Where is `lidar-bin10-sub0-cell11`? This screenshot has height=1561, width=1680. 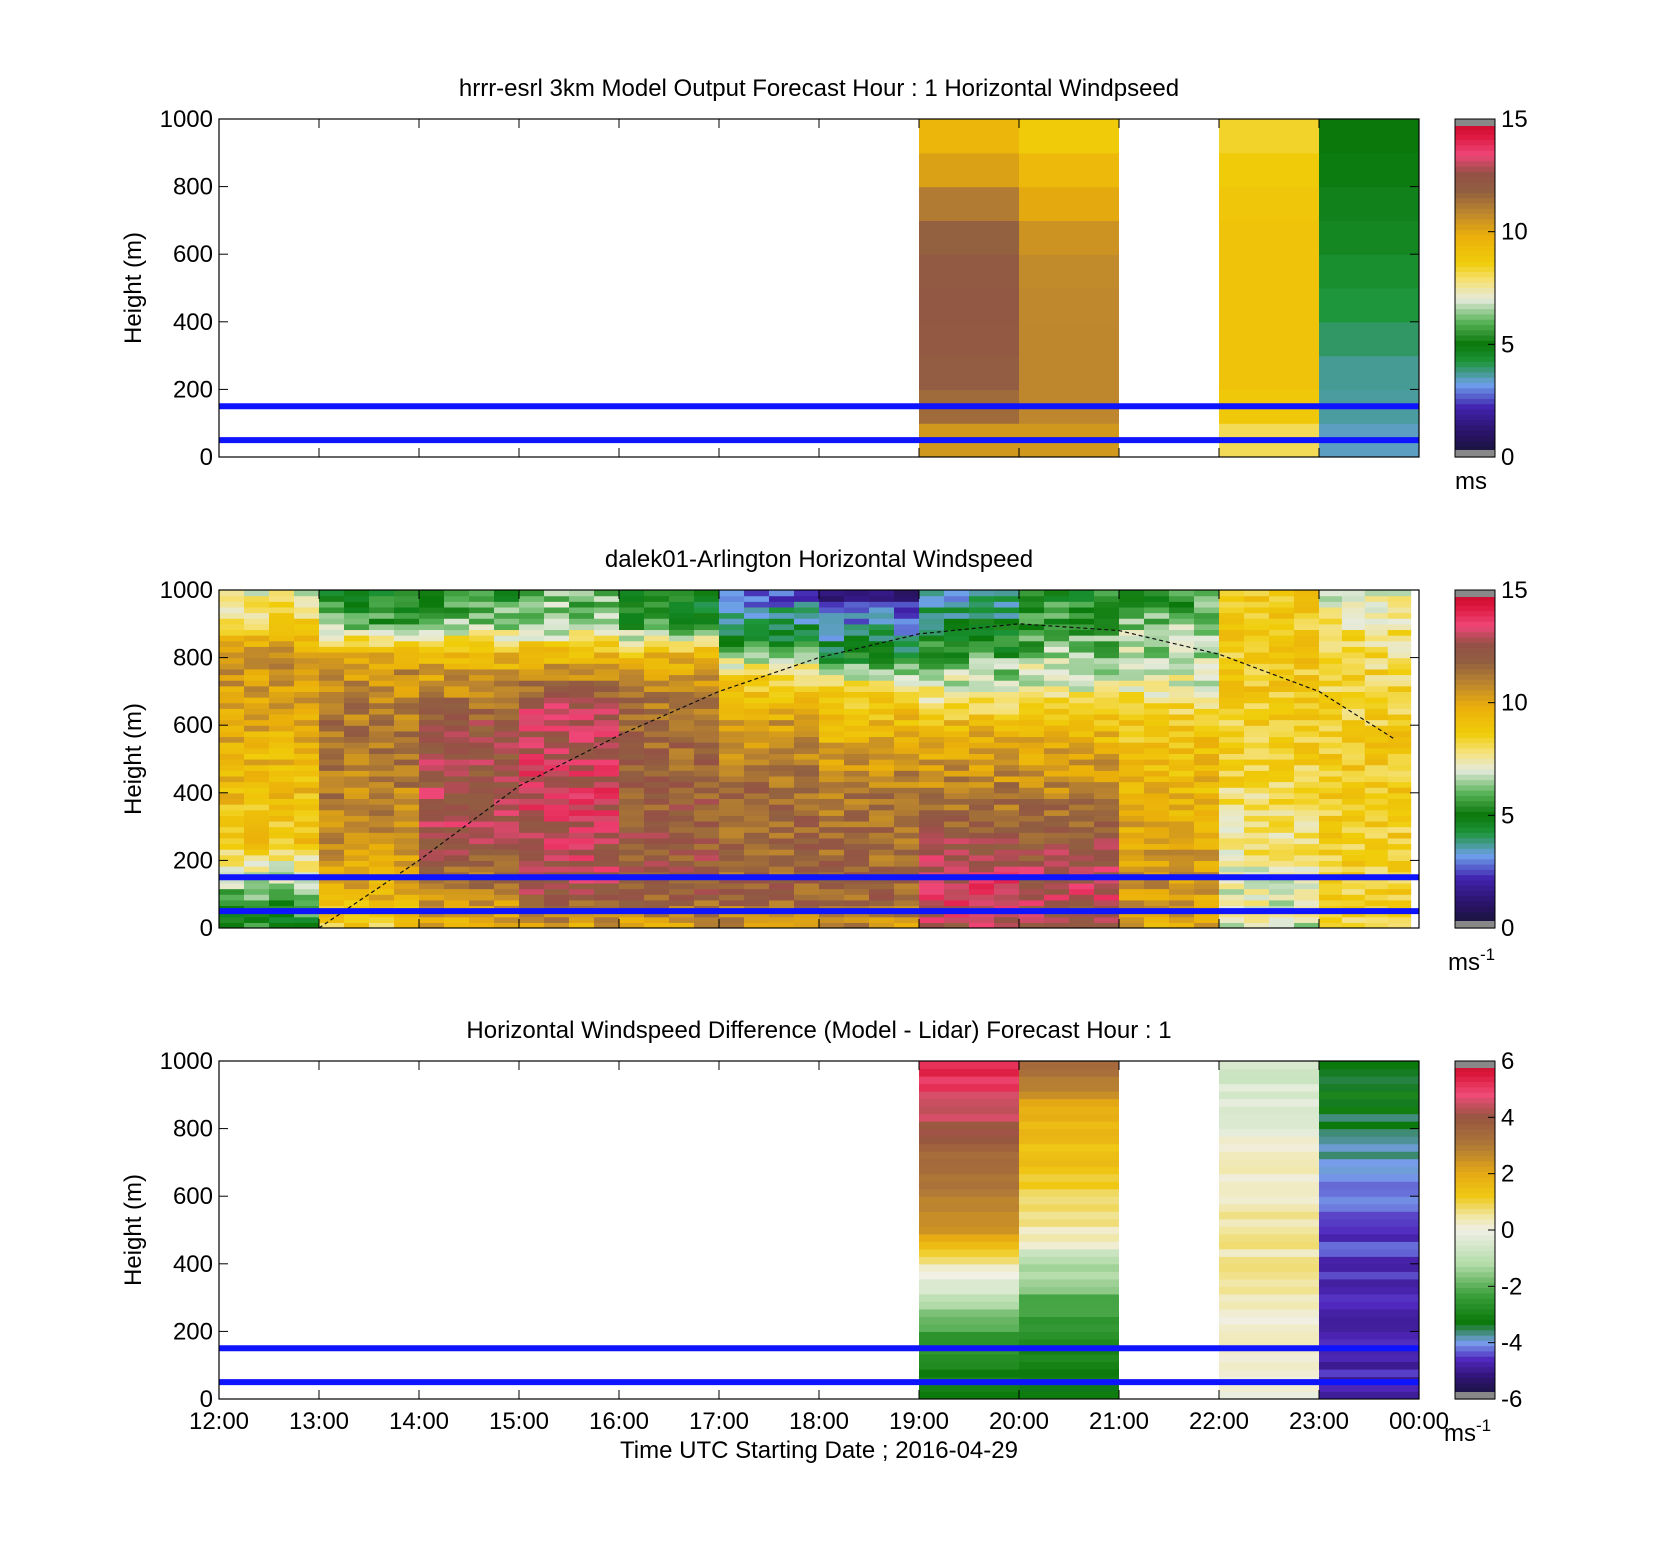
lidar-bin10-sub0-cell11 is located at coordinates (1232, 863).